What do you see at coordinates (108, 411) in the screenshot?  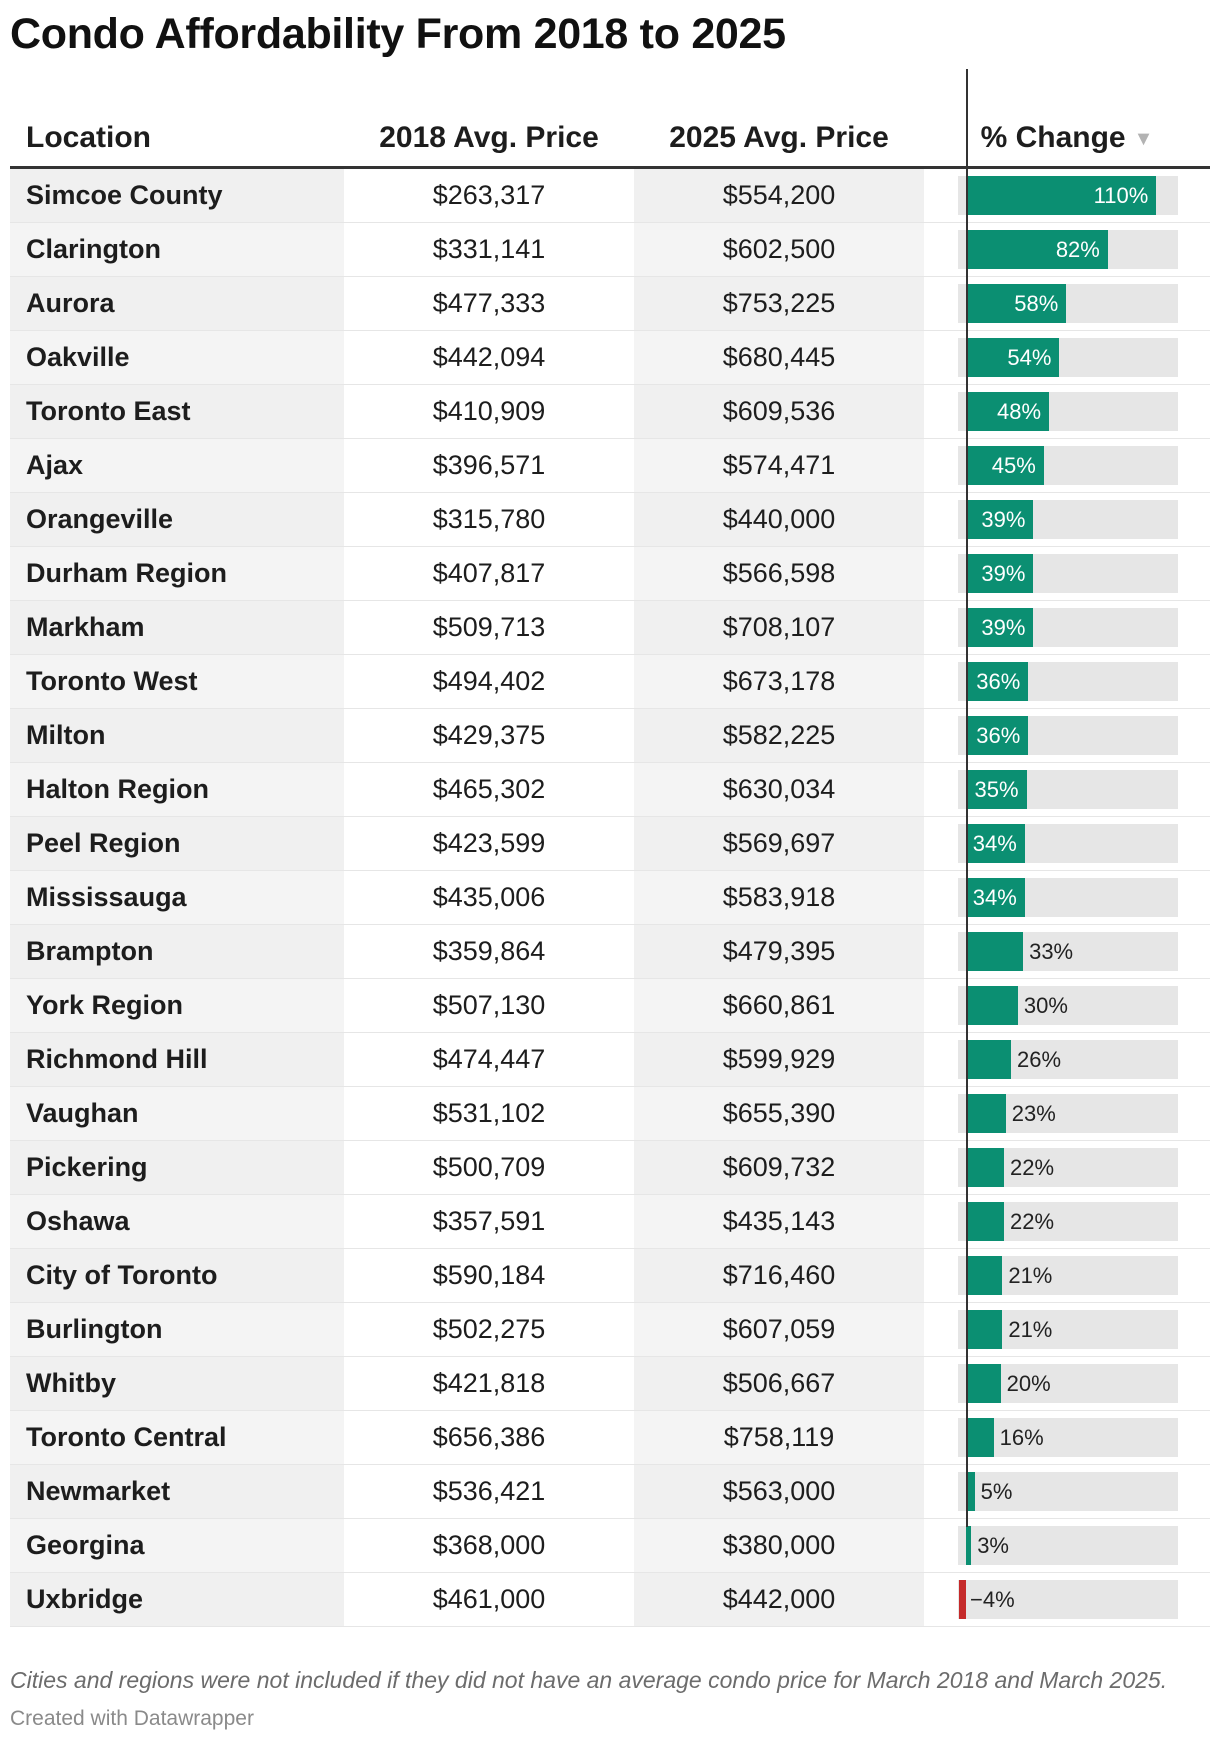 I see `location-name: Toronto East` at bounding box center [108, 411].